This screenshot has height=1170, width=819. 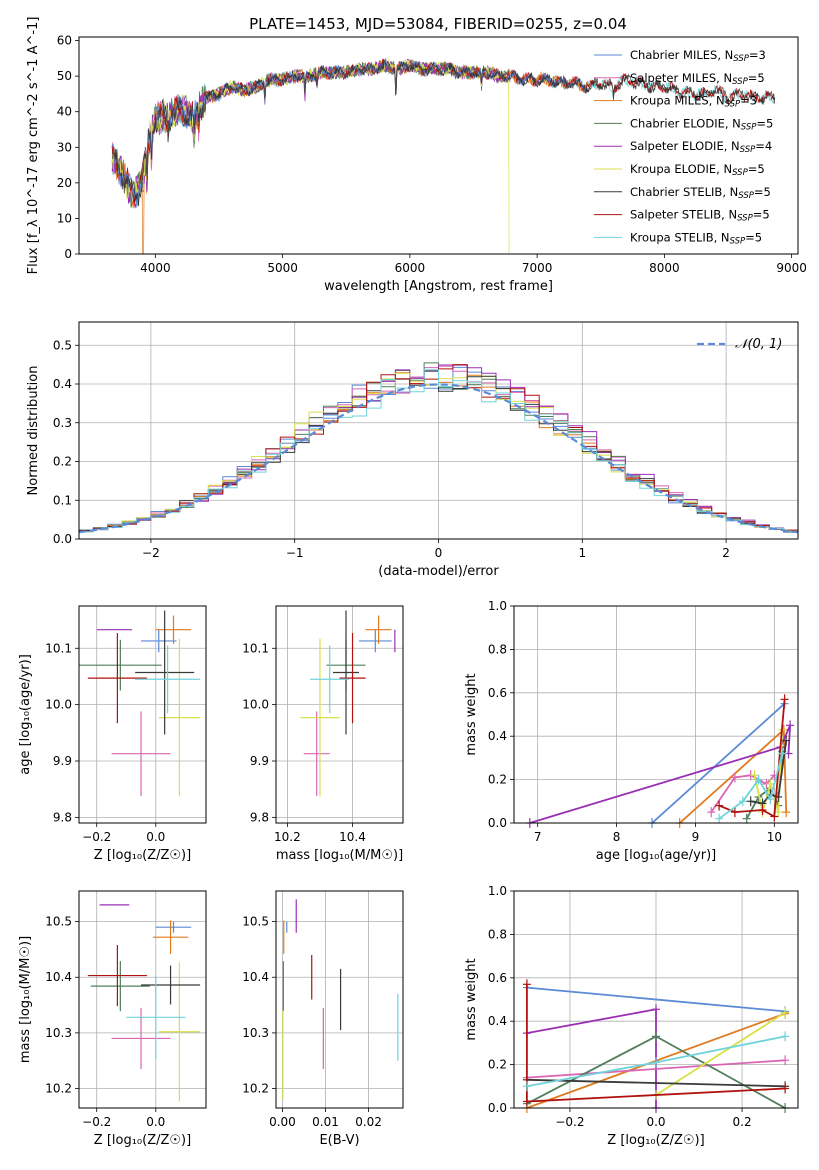 What do you see at coordinates (282, 268) in the screenshot?
I see `x-tick-label: 5000` at bounding box center [282, 268].